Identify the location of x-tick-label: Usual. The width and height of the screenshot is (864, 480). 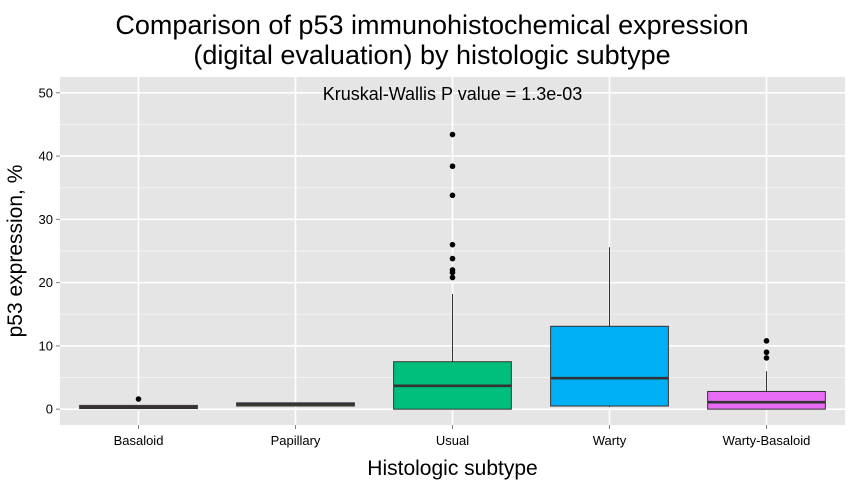
(452, 440).